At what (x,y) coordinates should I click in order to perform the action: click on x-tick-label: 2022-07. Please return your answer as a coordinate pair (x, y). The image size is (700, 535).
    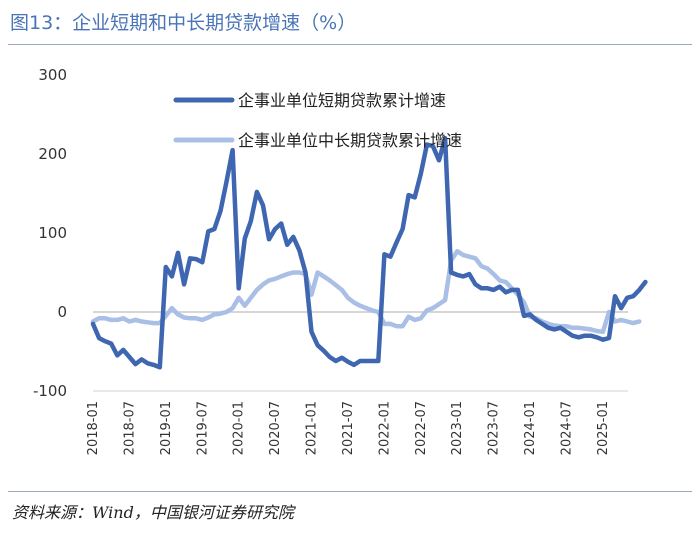
    Looking at the image, I should click on (421, 428).